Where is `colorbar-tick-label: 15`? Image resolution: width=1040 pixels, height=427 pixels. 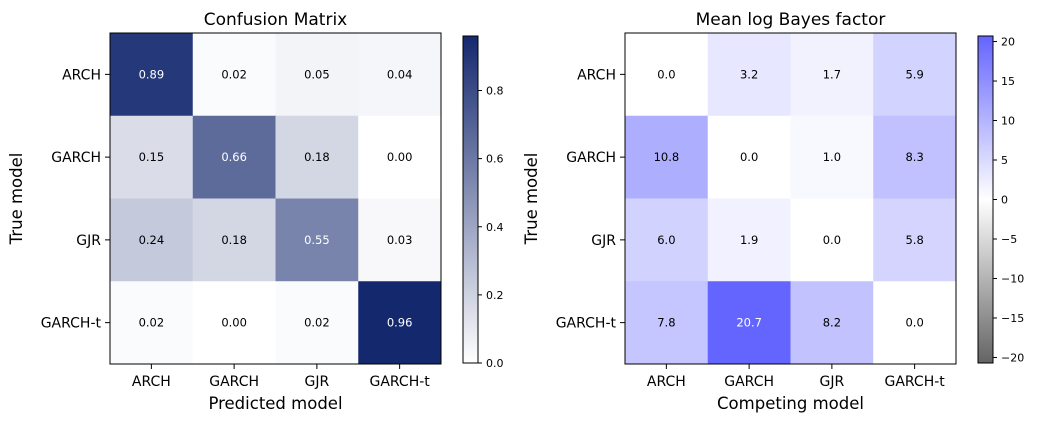 colorbar-tick-label: 15 is located at coordinates (1008, 81).